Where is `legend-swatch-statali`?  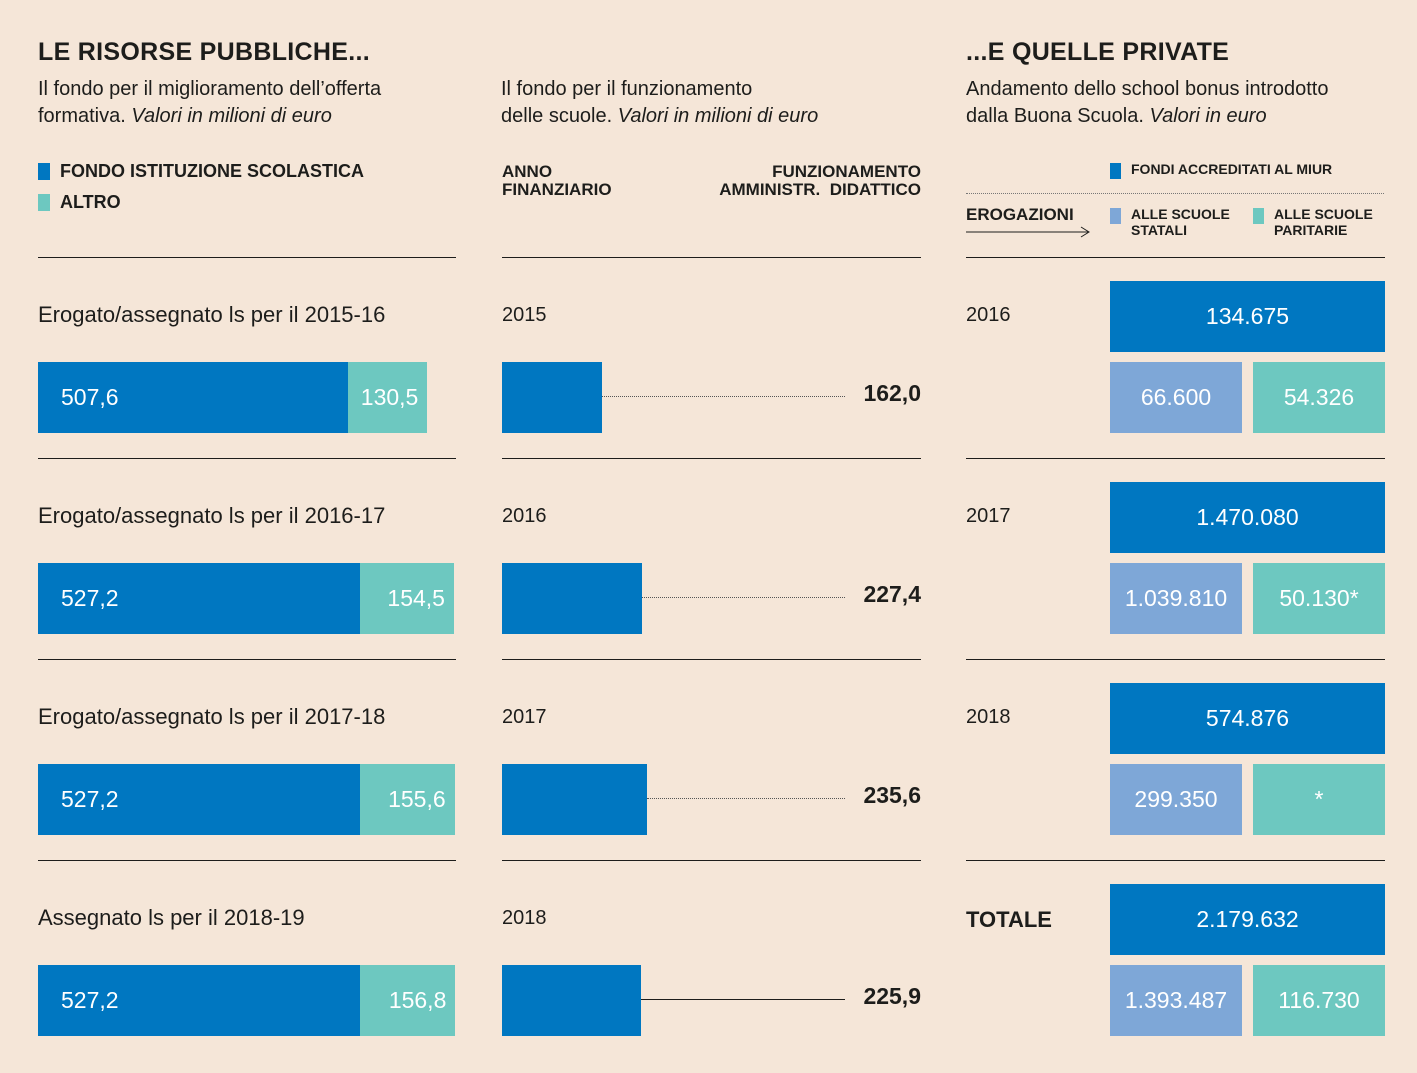 legend-swatch-statali is located at coordinates (1115, 216).